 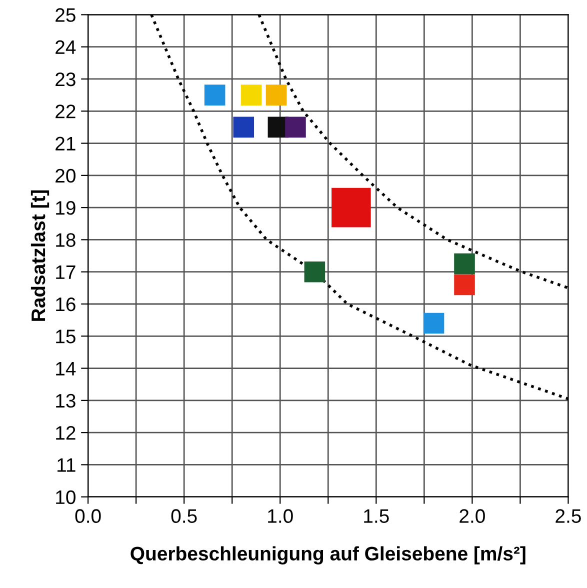 What do you see at coordinates (67, 465) in the screenshot?
I see `y-tick-label: 11` at bounding box center [67, 465].